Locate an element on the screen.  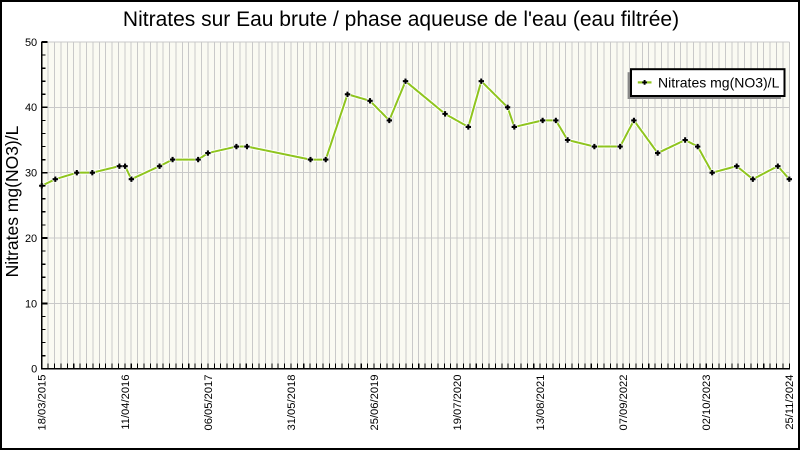
x-tick-label: 25/06/2019 is located at coordinates (375, 403).